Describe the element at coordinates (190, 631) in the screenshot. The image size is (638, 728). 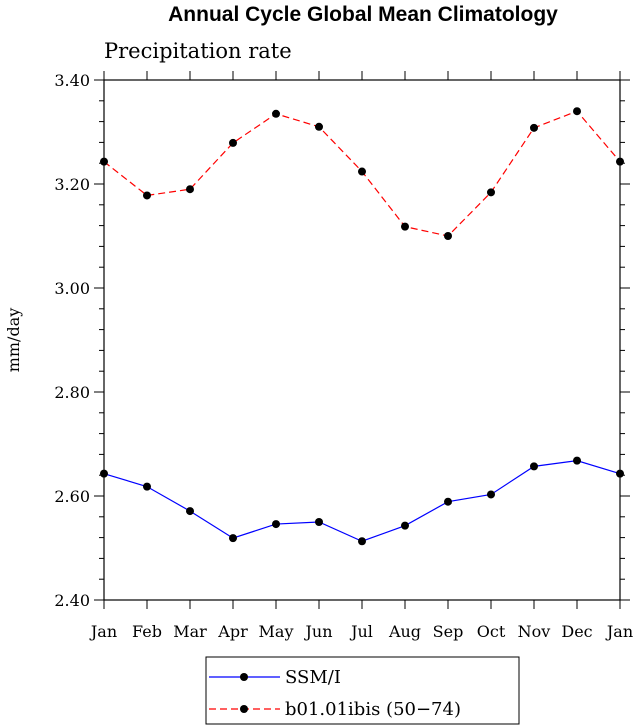
I see `x-tick-label: Mar` at that location.